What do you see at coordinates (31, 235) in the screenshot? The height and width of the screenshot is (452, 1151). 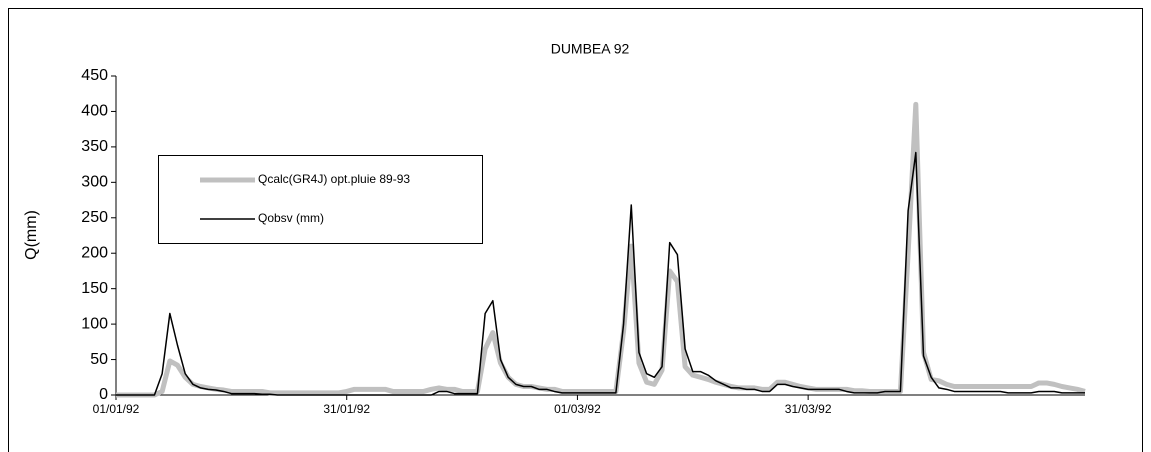 I see `y-axis-label: Q(mm)` at bounding box center [31, 235].